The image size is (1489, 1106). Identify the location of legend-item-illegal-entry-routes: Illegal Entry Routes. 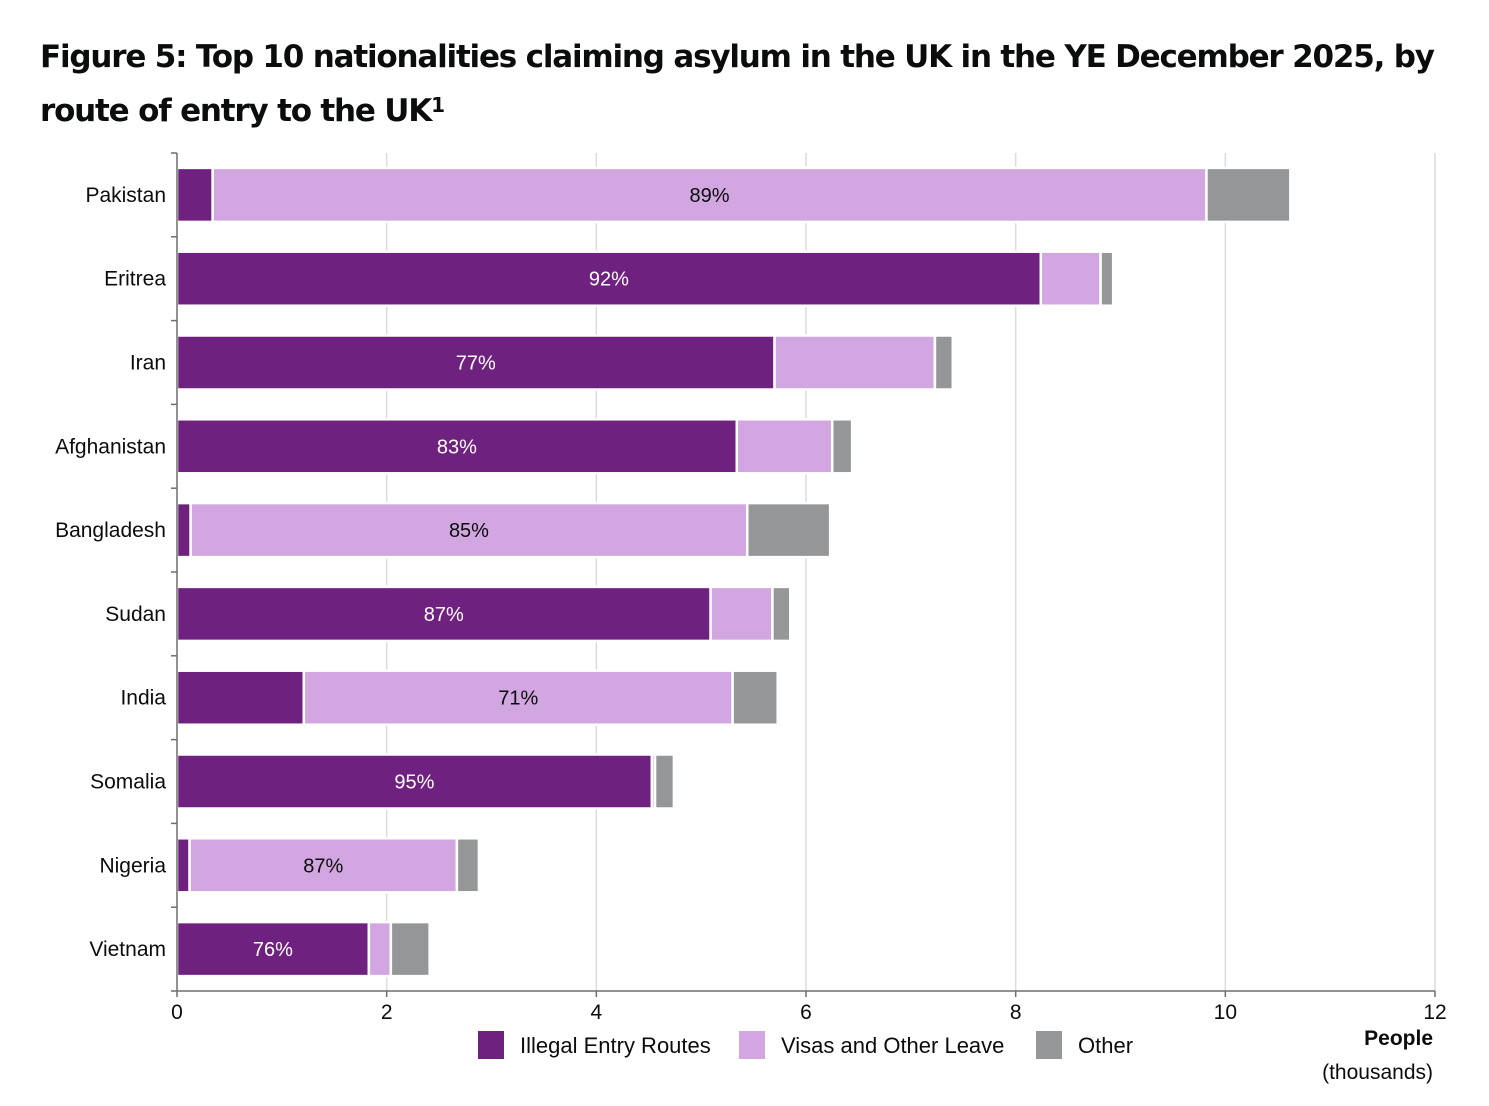
(594, 1045).